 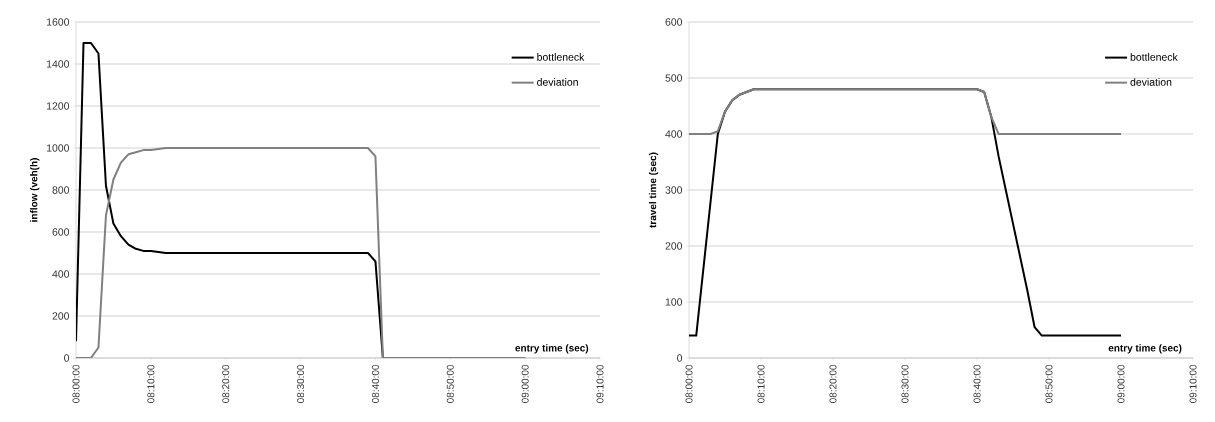 I want to click on y-tick-label: 1400, so click(x=58, y=64).